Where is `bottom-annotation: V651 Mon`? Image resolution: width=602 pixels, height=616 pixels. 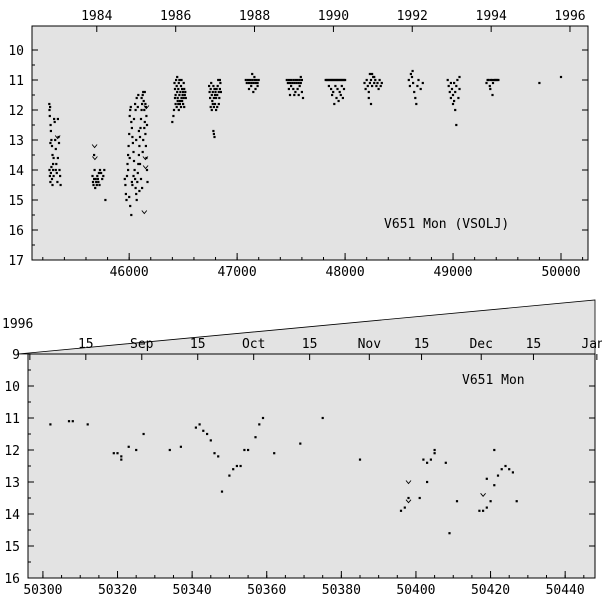 bottom-annotation: V651 Mon is located at coordinates (493, 380).